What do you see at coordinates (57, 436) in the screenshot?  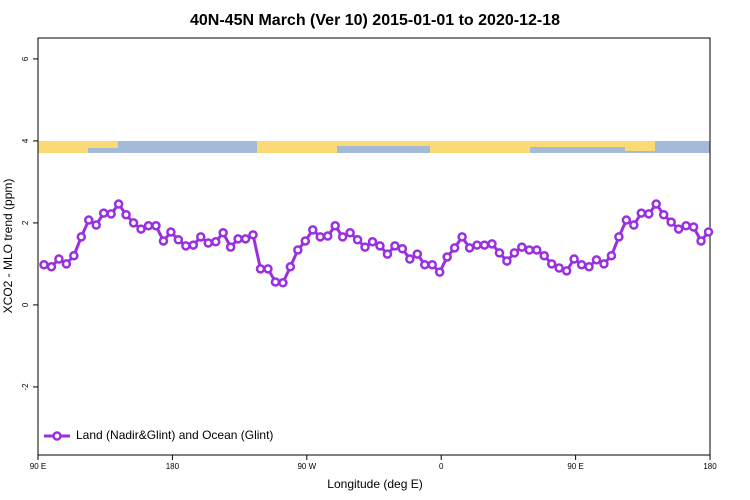 I see `legend-marker` at bounding box center [57, 436].